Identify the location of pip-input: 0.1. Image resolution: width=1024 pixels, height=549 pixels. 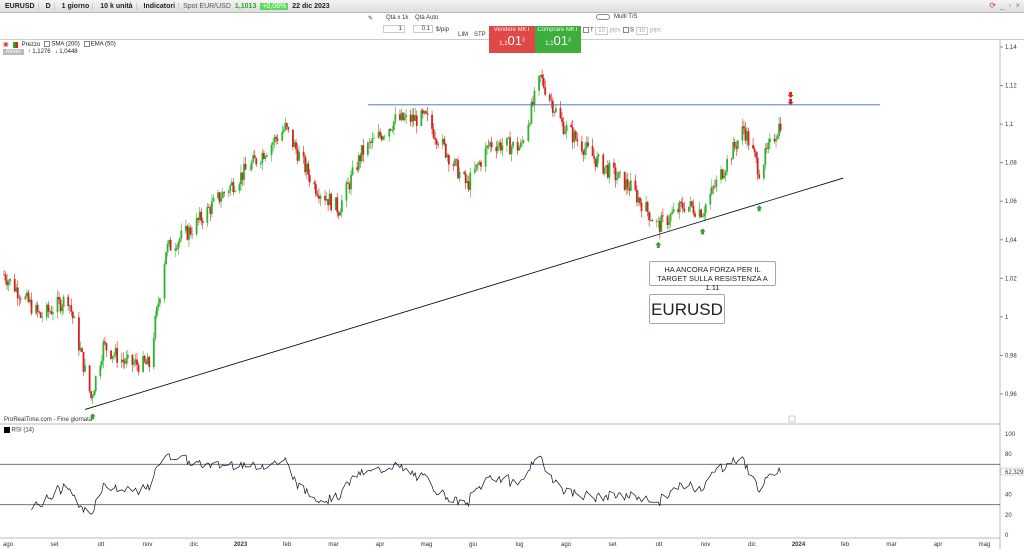
(423, 29).